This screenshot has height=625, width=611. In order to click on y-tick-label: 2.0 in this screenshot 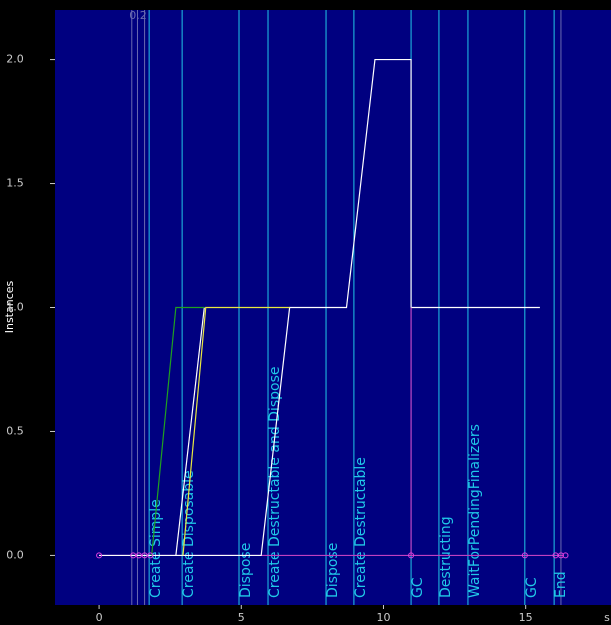, I will do `click(15, 59)`.